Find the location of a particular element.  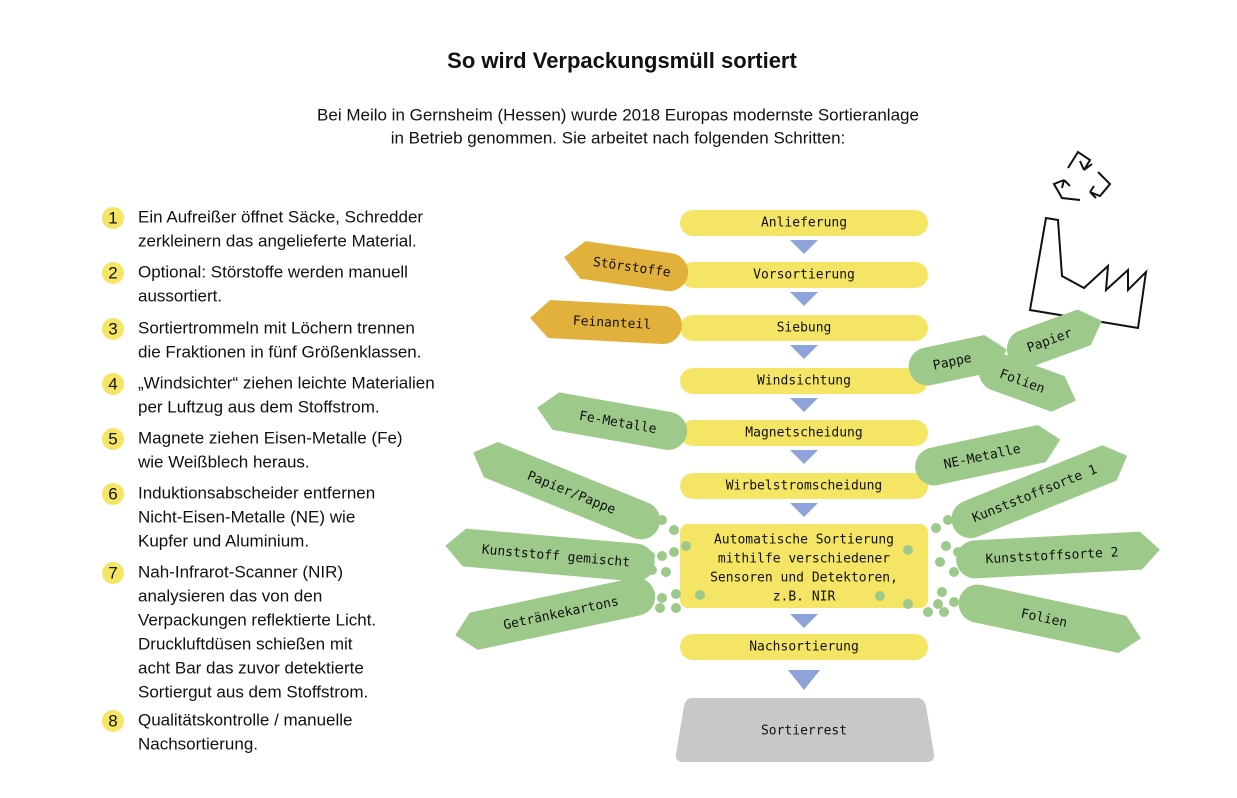

stage-label: Vorsortierung is located at coordinates (804, 275).